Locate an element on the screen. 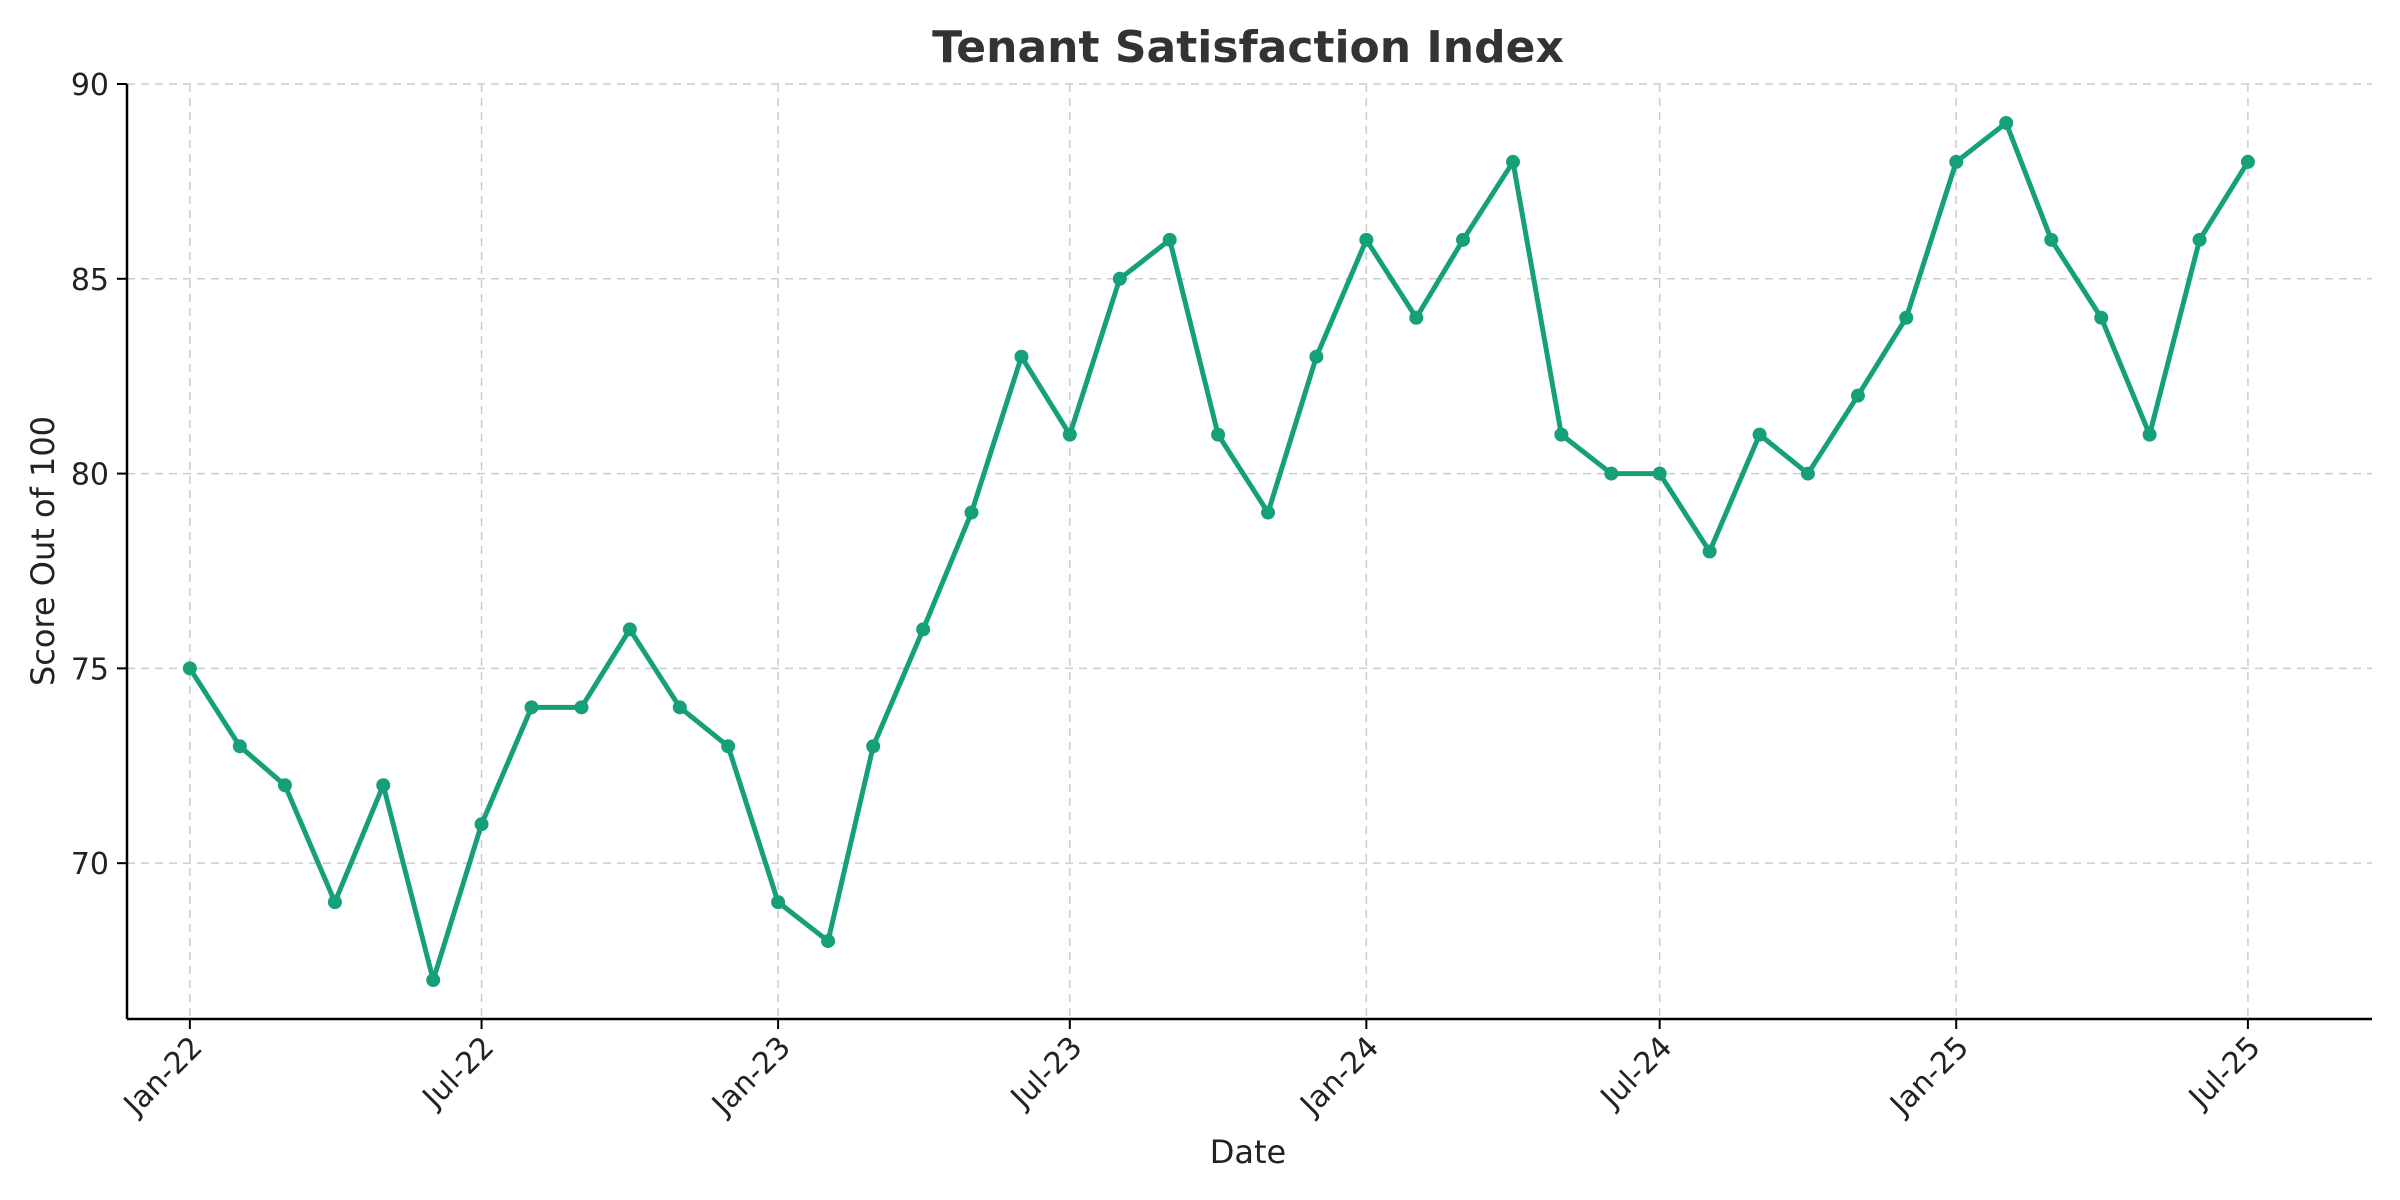 The height and width of the screenshot is (1200, 2400). y-tick-label: 80 is located at coordinates (90, 475).